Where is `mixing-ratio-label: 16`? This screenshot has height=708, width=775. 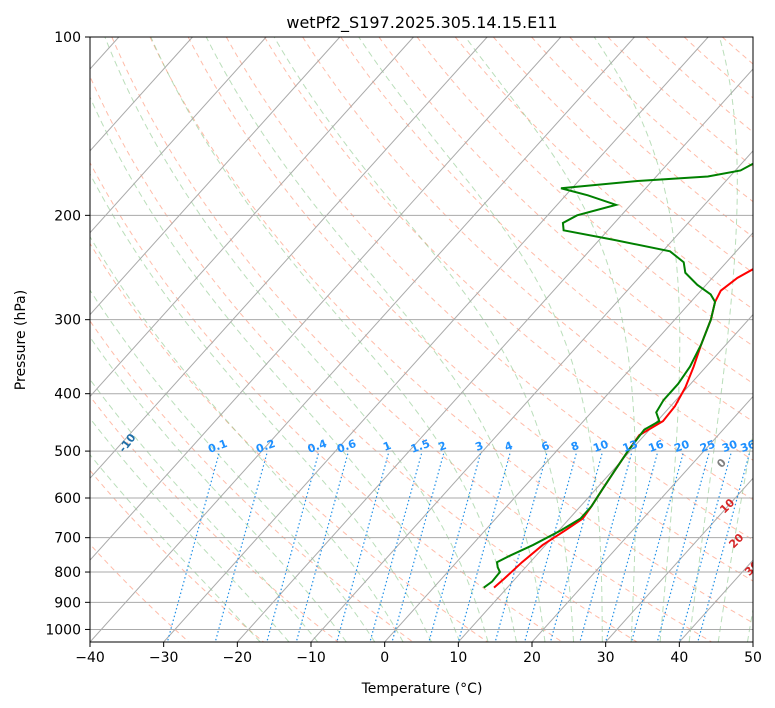
mixing-ratio-label: 16 is located at coordinates (656, 447).